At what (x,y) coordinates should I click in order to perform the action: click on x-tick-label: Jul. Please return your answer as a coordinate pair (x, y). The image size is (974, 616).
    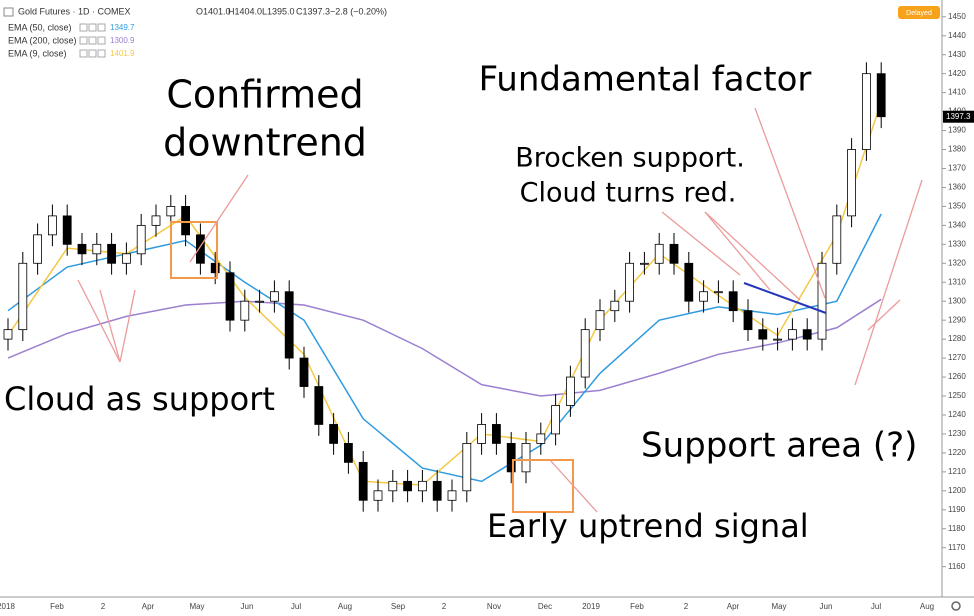
    Looking at the image, I should click on (876, 606).